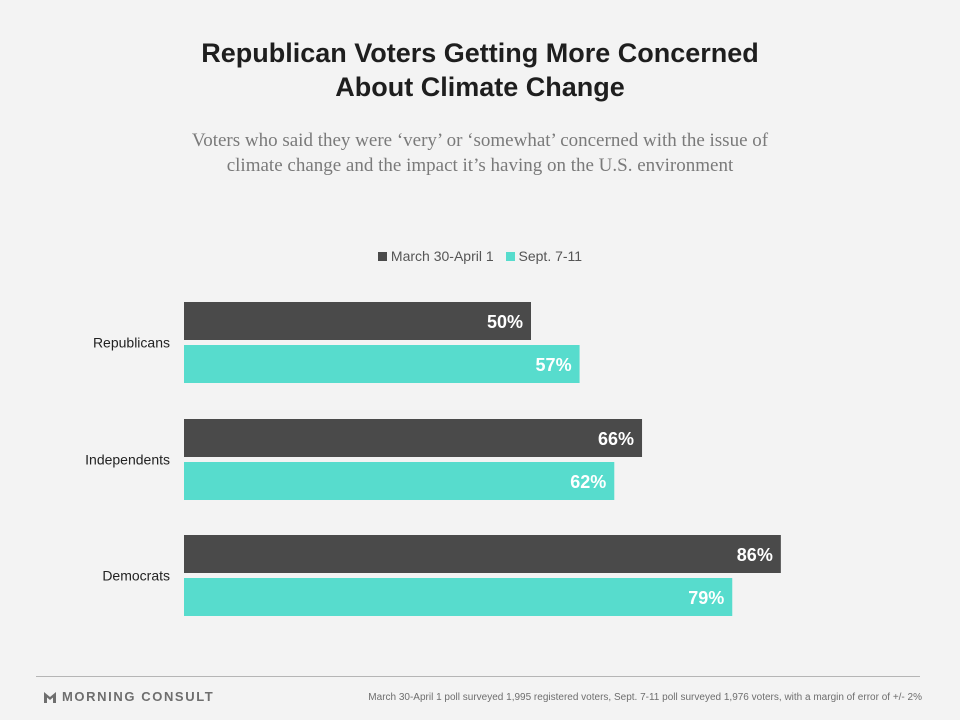 The height and width of the screenshot is (720, 960). What do you see at coordinates (616, 439) in the screenshot?
I see `data-label-independents-march: 66%` at bounding box center [616, 439].